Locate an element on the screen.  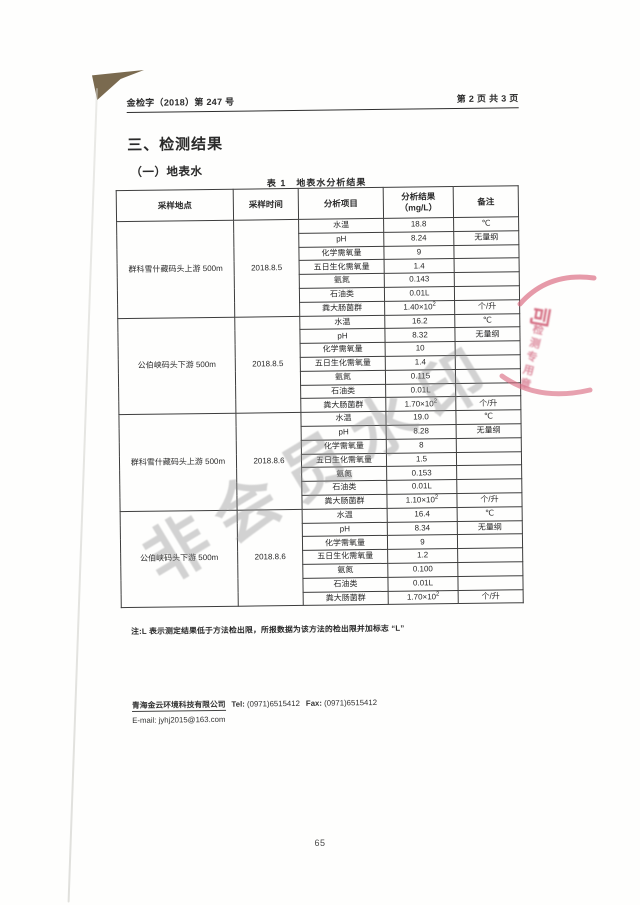
result-cell: 16.4 is located at coordinates (422, 514).